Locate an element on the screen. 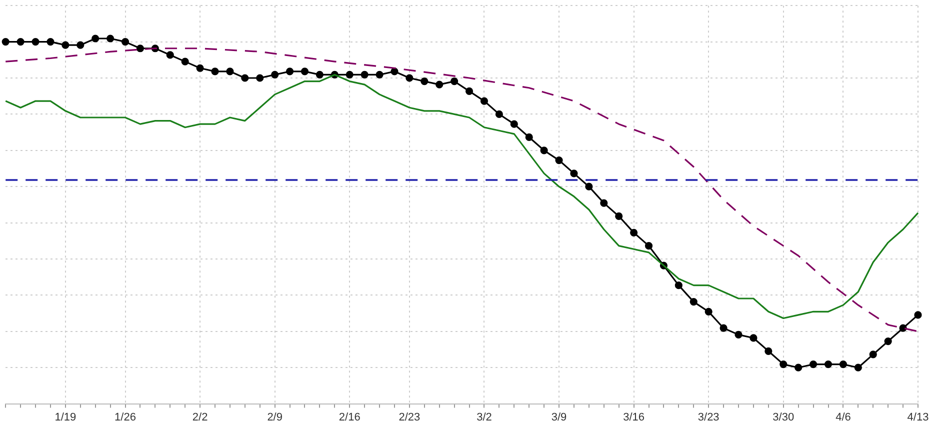  x-tick-label: 4/6 is located at coordinates (843, 417).